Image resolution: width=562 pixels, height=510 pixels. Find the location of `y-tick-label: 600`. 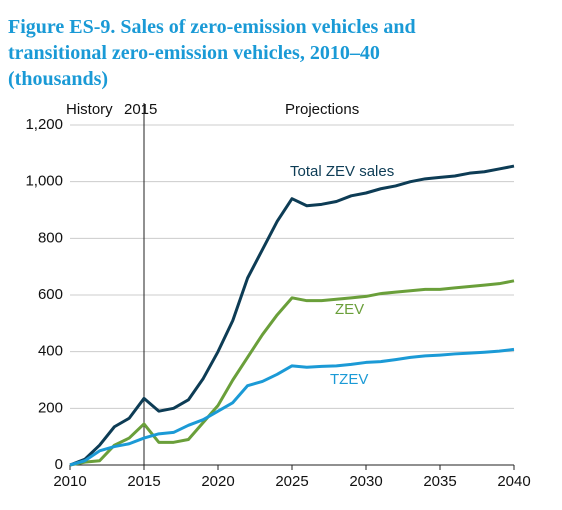

y-tick-label: 600 is located at coordinates (50, 294).